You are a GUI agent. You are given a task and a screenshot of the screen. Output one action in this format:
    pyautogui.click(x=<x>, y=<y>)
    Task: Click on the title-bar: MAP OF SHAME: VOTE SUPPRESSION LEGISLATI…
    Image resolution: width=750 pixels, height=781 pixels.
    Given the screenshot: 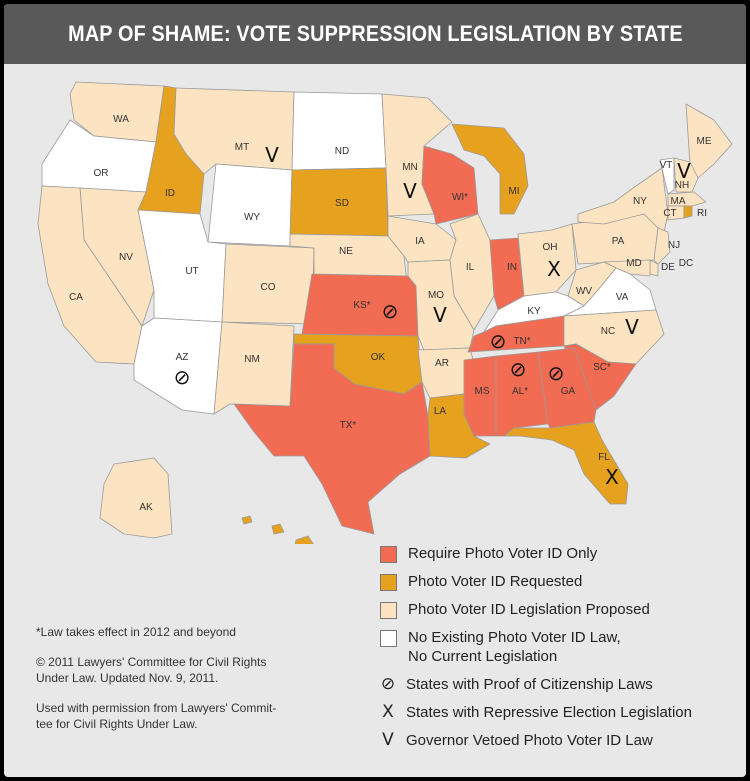 What is the action you would take?
    pyautogui.click(x=375, y=34)
    